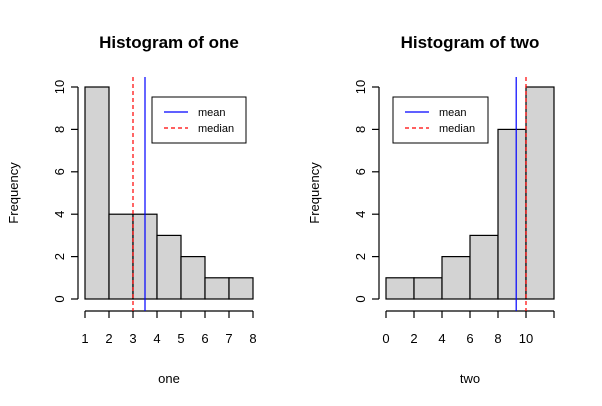 This screenshot has width=602, height=406. I want to click on x-tick-label: 5, so click(180, 338).